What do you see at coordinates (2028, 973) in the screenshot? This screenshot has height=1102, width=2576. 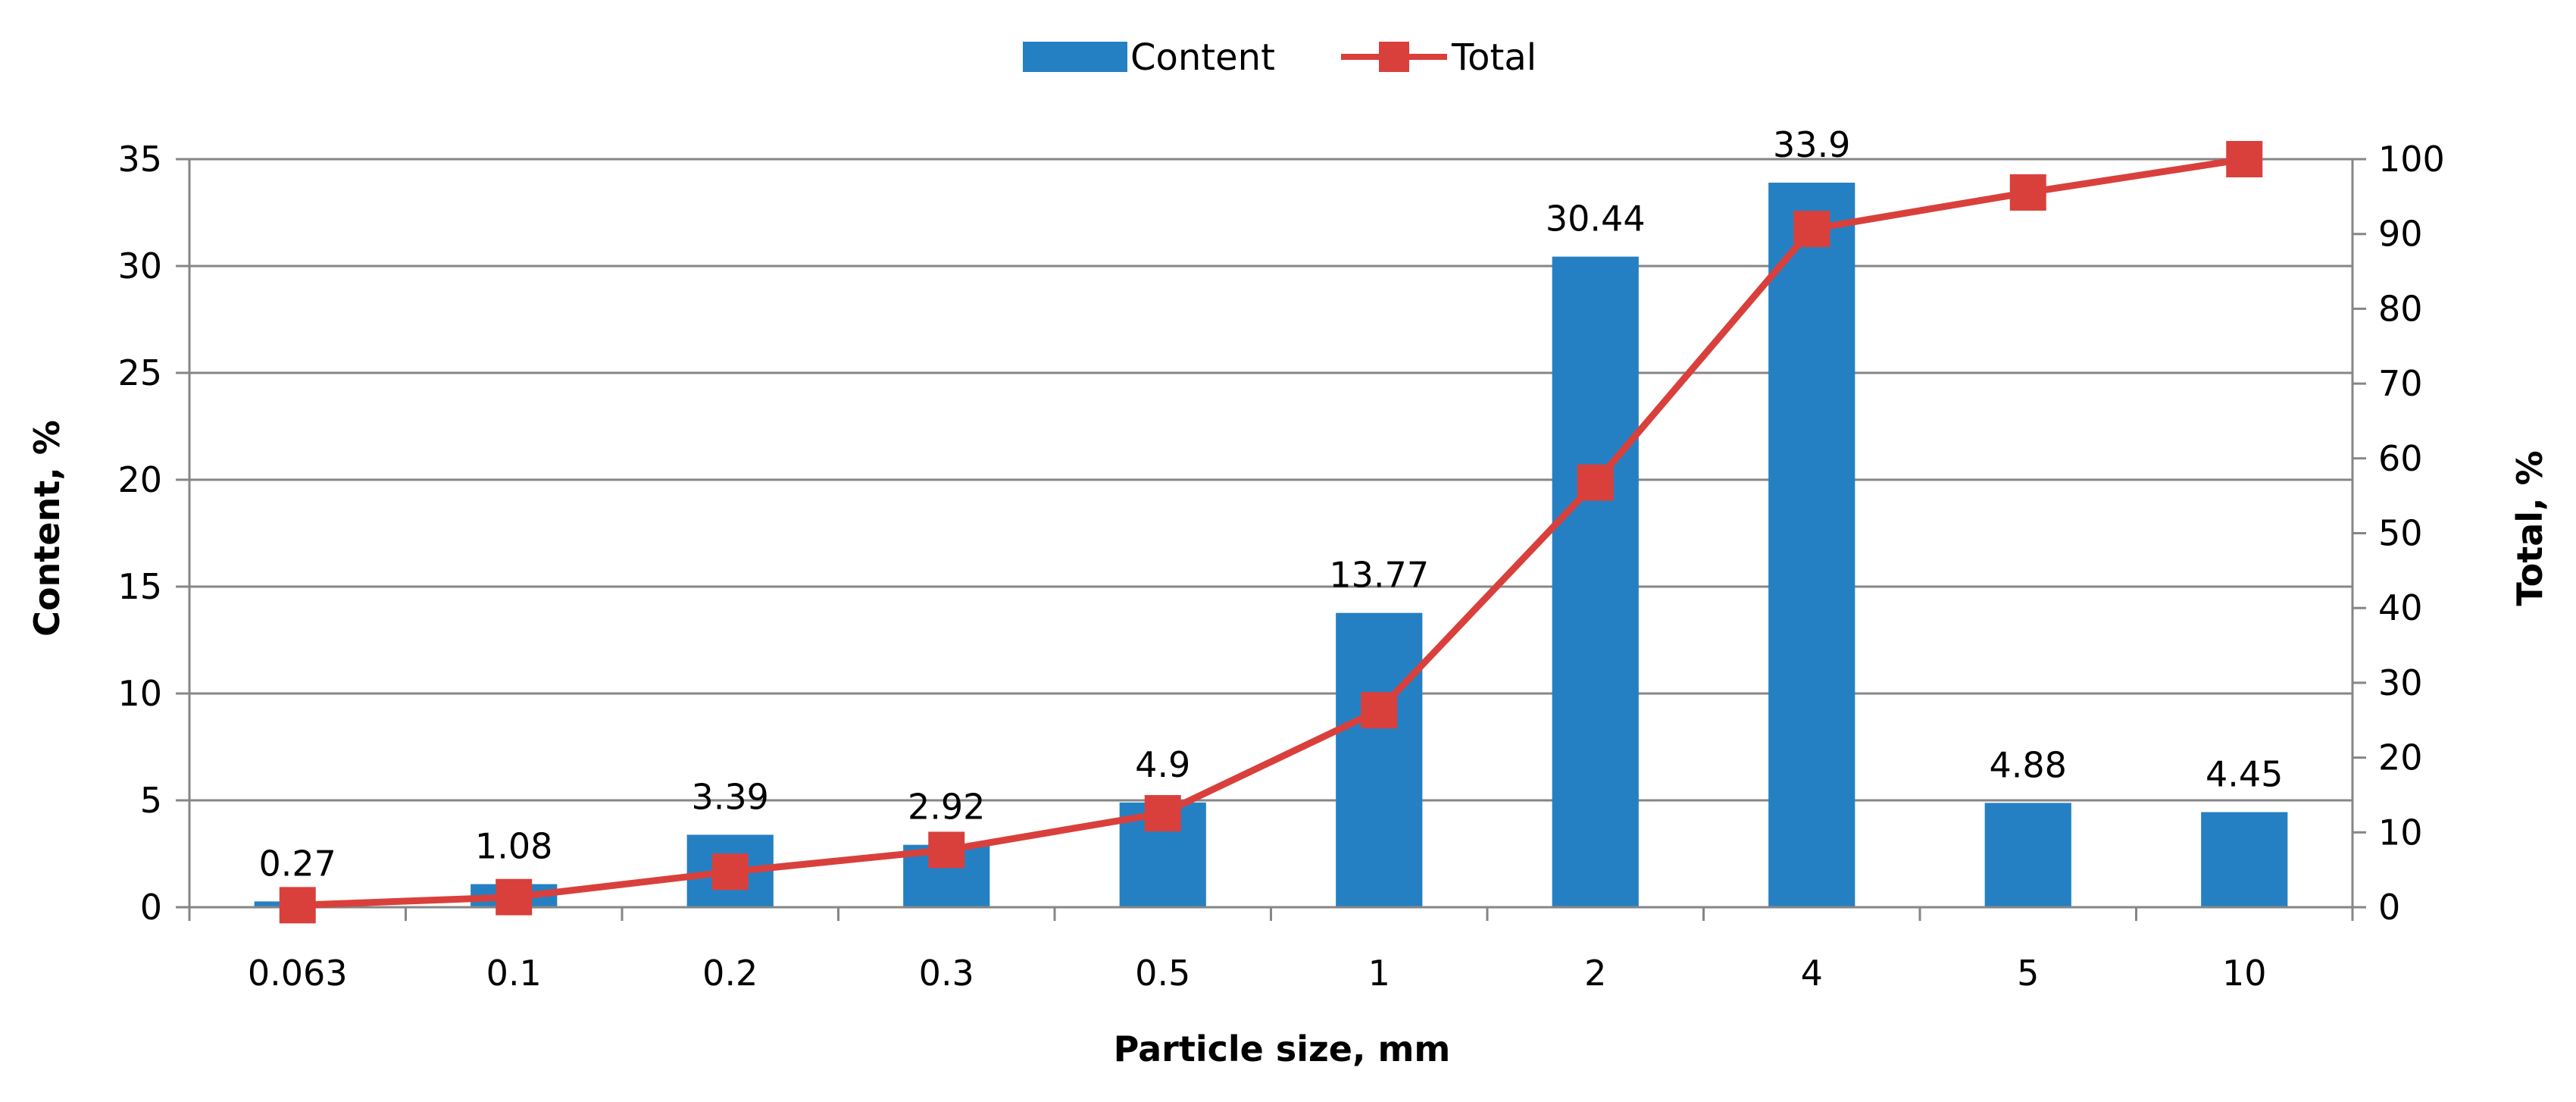 I see `x-tick-label: 5` at bounding box center [2028, 973].